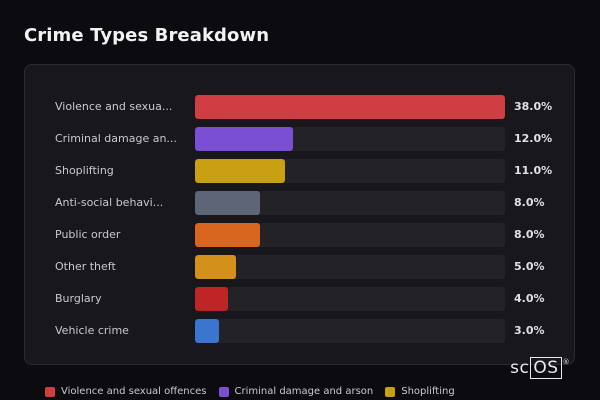 Image resolution: width=600 pixels, height=400 pixels. Describe the element at coordinates (546, 368) in the screenshot. I see `watermark-boxed: OS` at that location.